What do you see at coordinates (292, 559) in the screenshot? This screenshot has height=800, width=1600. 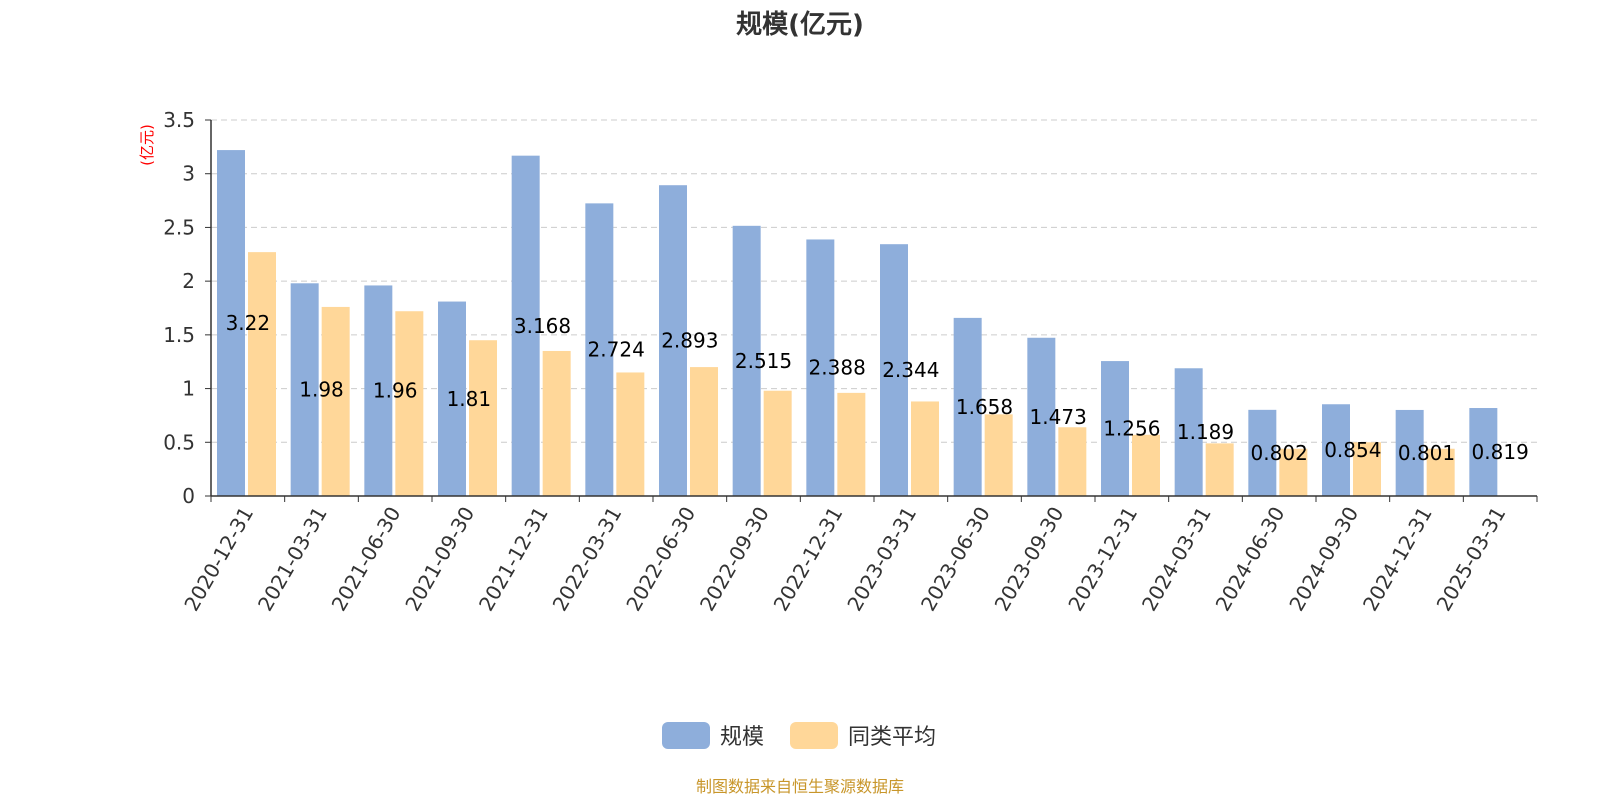 I see `x-tick-label: 2021-03-31` at bounding box center [292, 559].